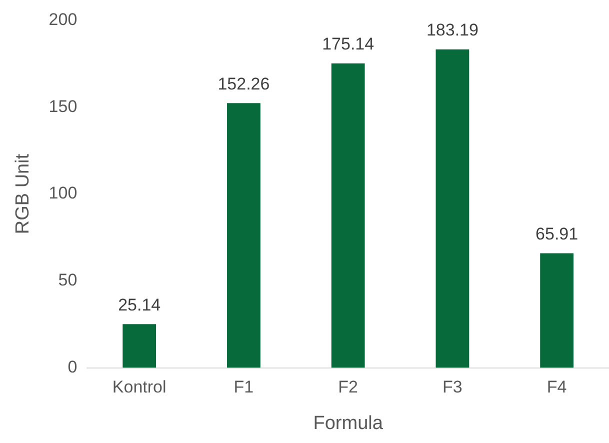  I want to click on y-tick-label: 100, so click(63, 193).